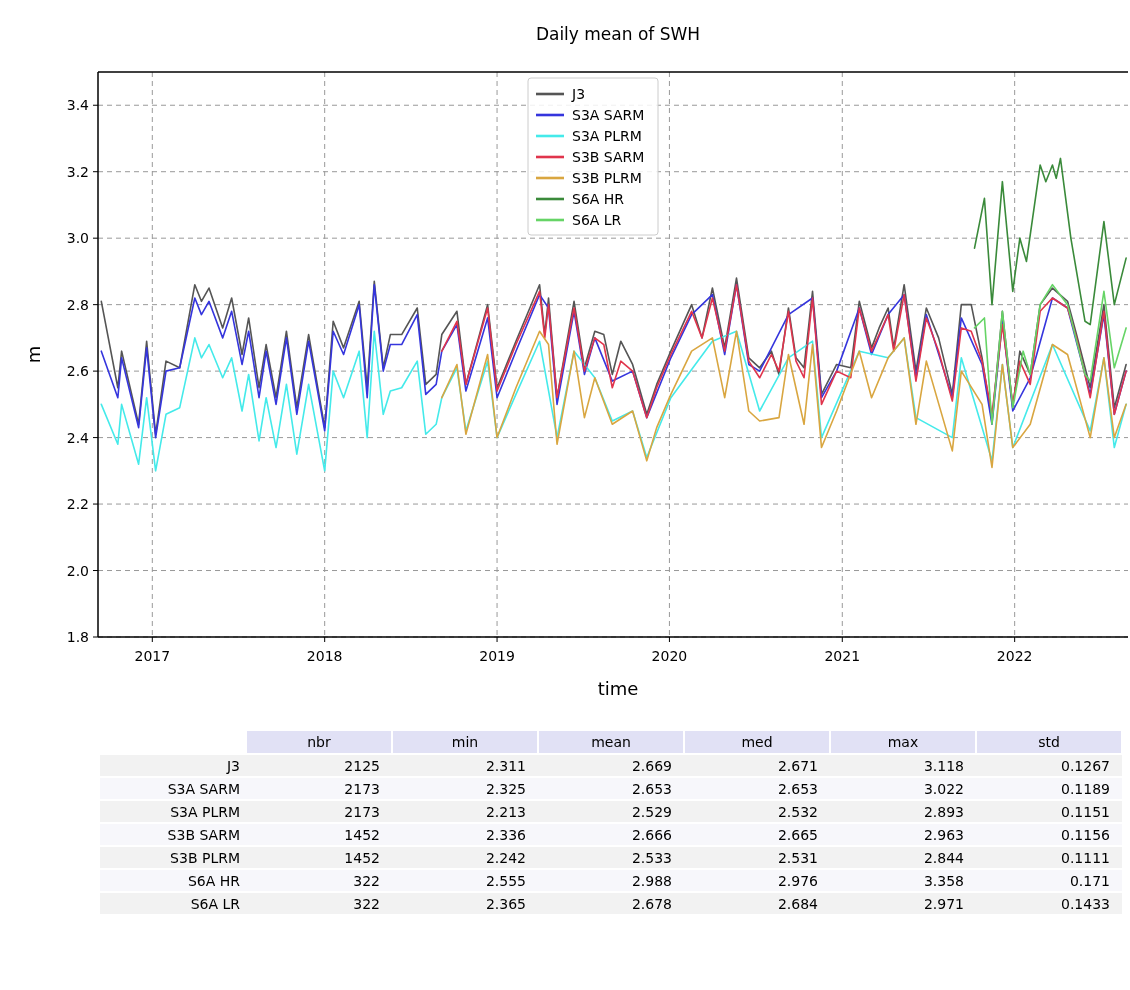 This screenshot has width=1130, height=990. Describe the element at coordinates (205, 858) in the screenshot. I see `category-label: S3B PLRM` at that location.